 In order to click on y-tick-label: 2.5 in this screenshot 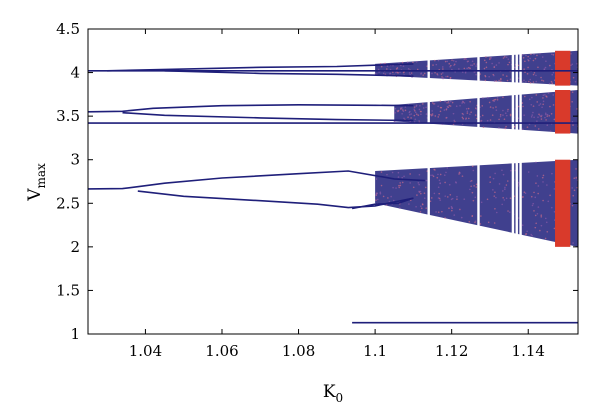, I will do `click(68, 203)`.